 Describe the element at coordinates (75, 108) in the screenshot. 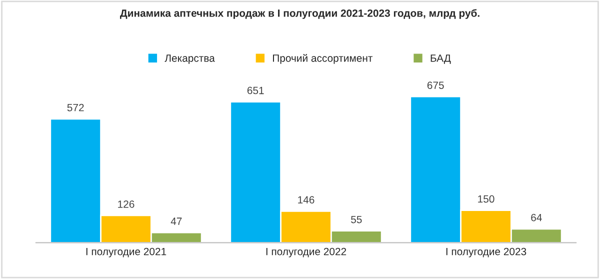

I see `data-label: 572` at that location.